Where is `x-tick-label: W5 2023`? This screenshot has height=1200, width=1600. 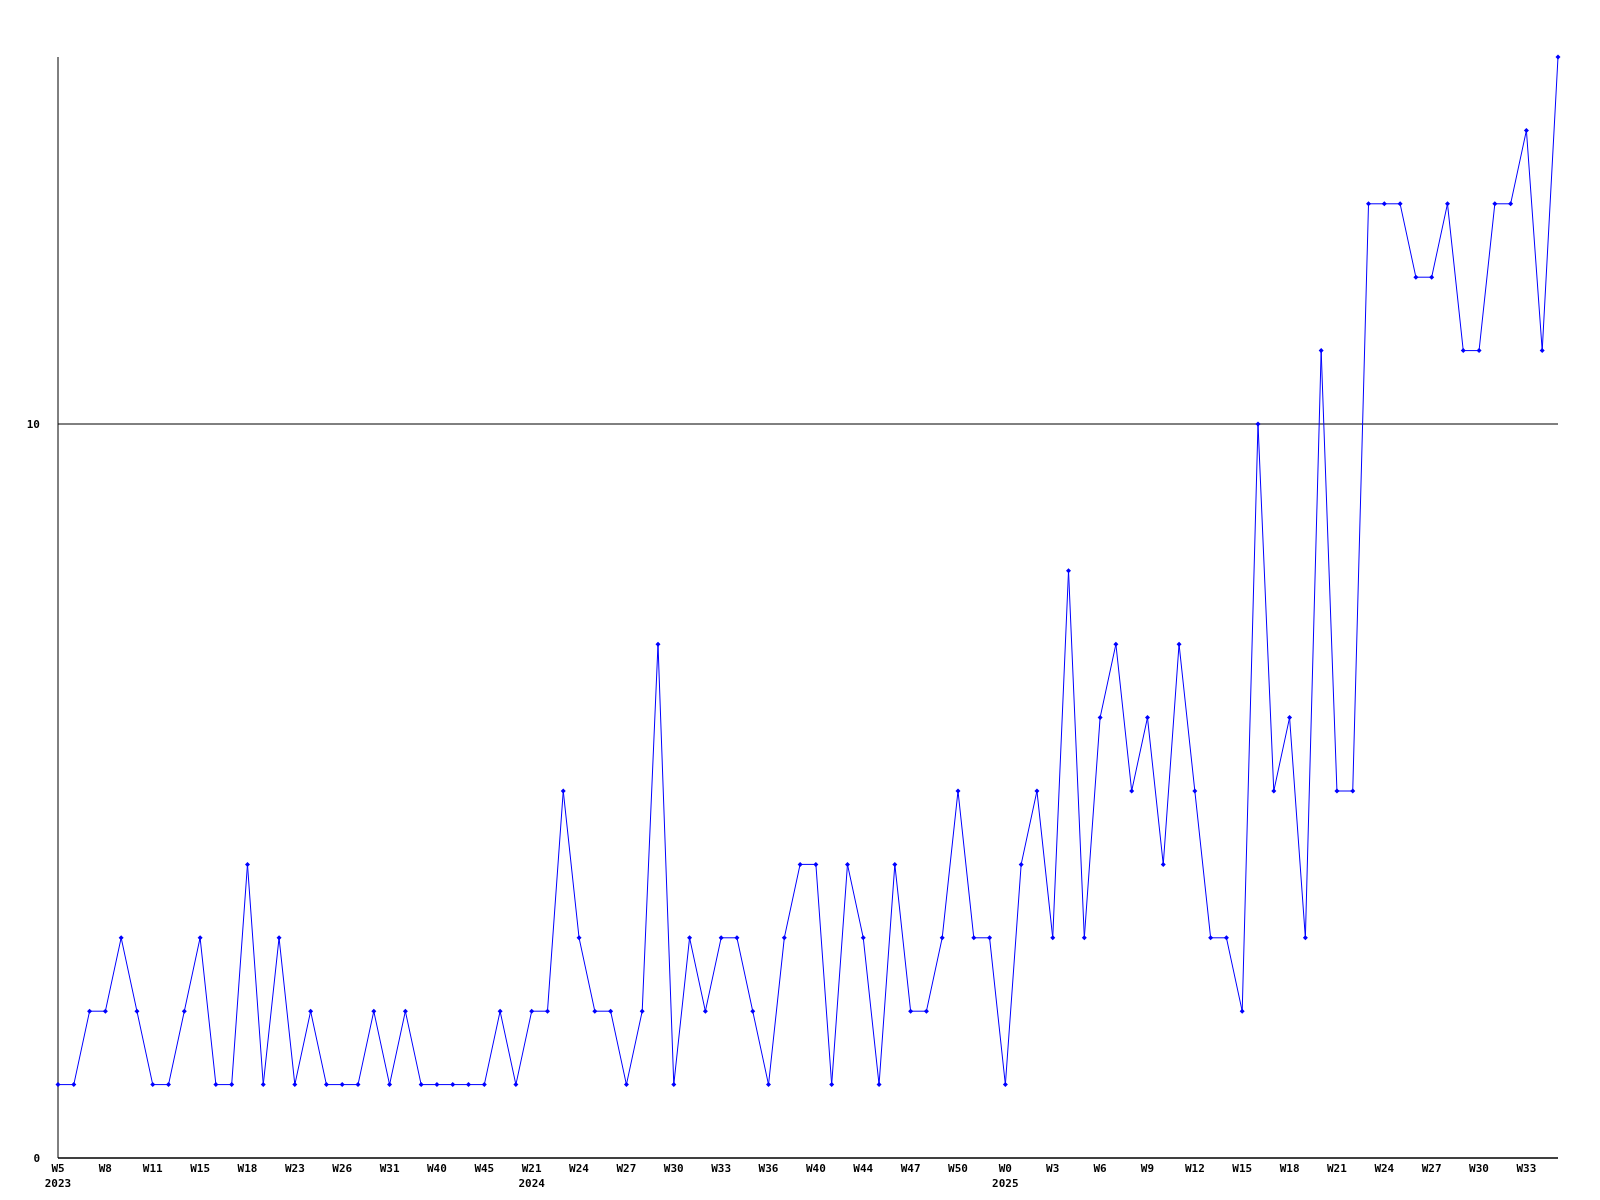
x-tick-label: W5 2023 is located at coordinates (58, 1176).